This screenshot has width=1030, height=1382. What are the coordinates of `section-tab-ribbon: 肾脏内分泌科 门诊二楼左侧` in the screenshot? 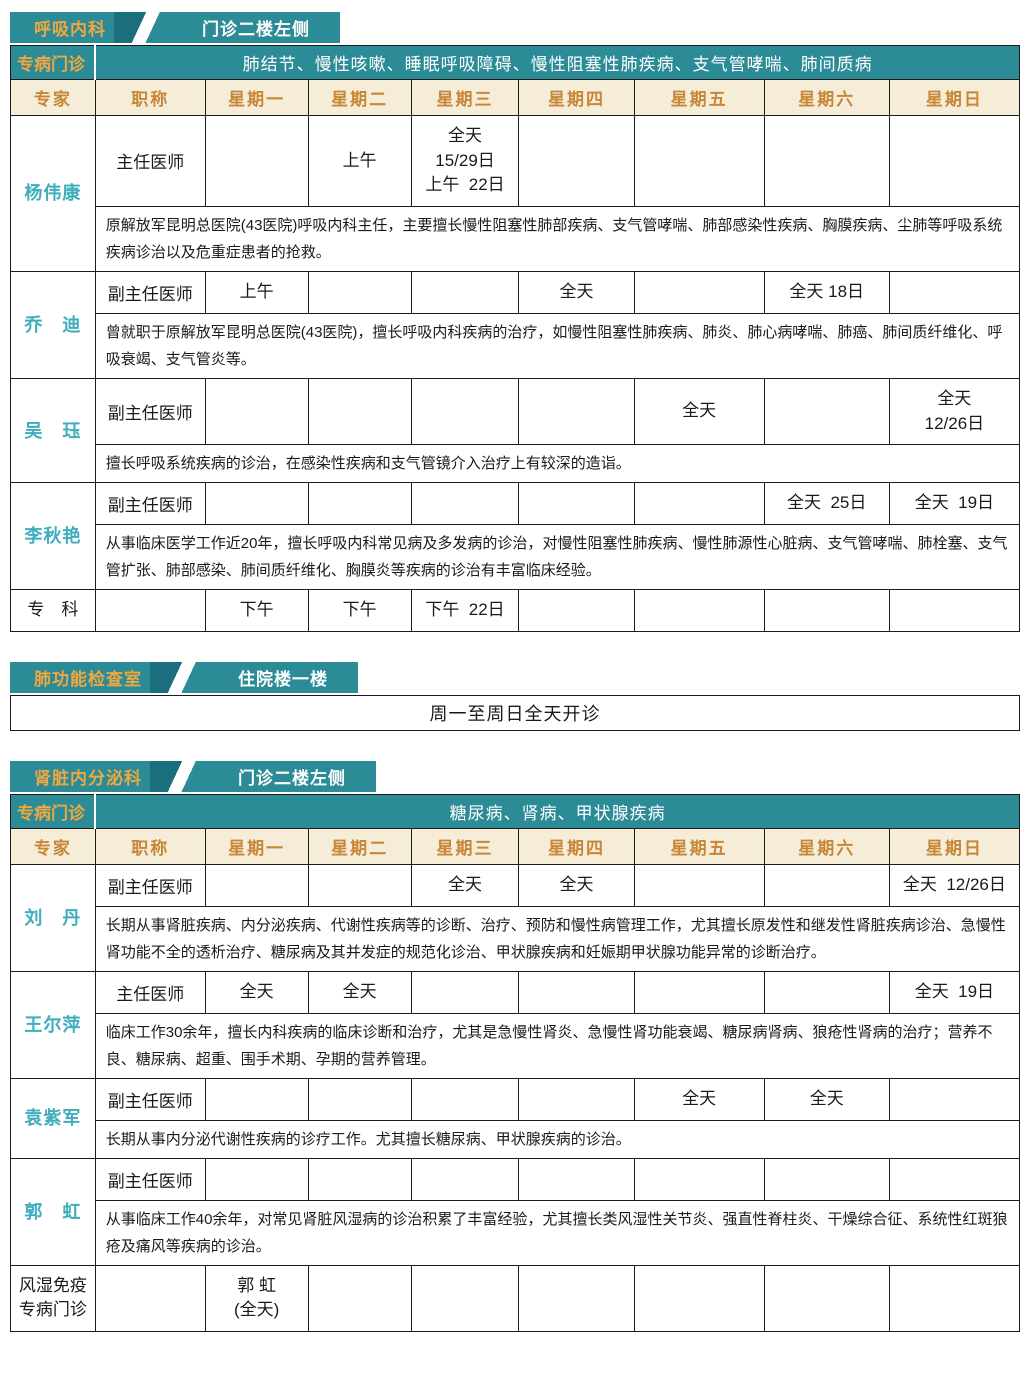 It's located at (193, 776).